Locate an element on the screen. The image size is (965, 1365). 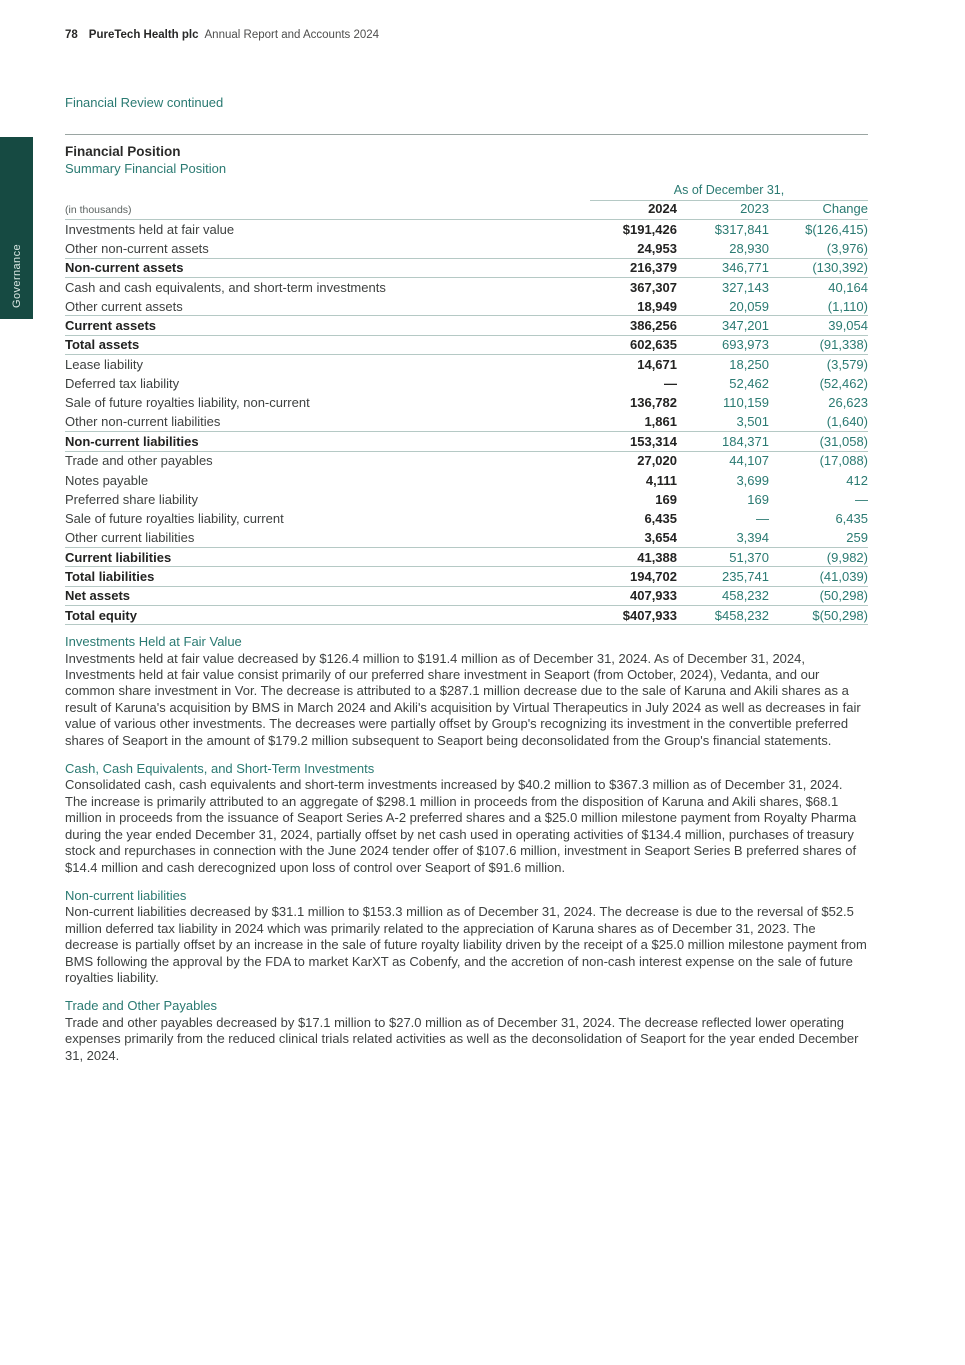
row-label: Current assets is located at coordinates (296, 325).